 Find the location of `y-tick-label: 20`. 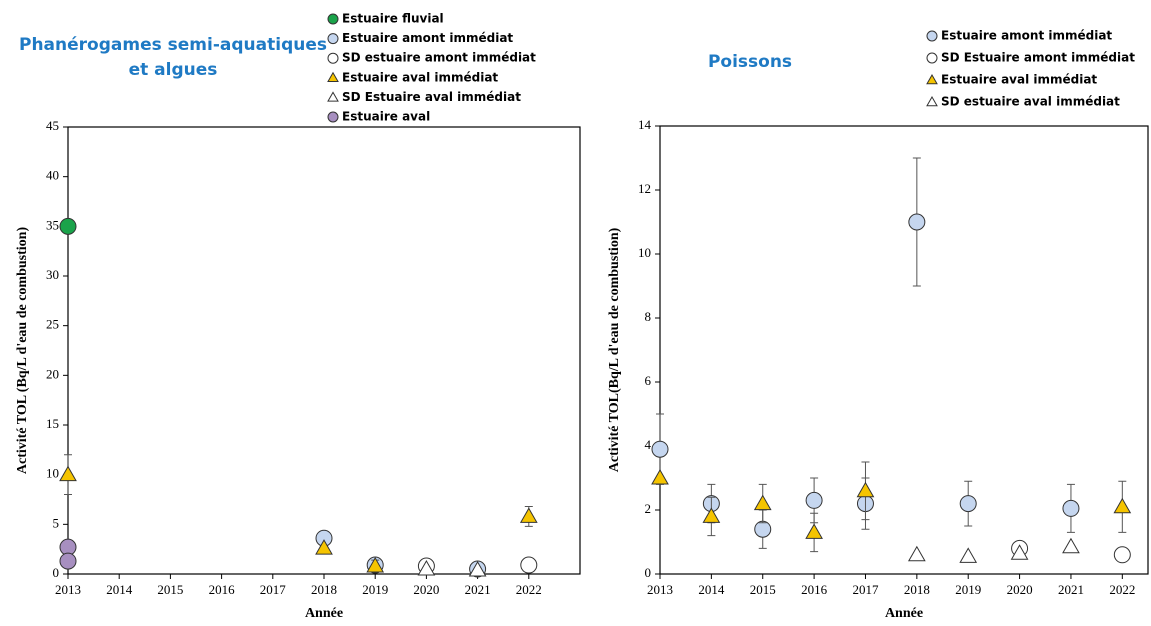

y-tick-label: 20 is located at coordinates (52, 373).